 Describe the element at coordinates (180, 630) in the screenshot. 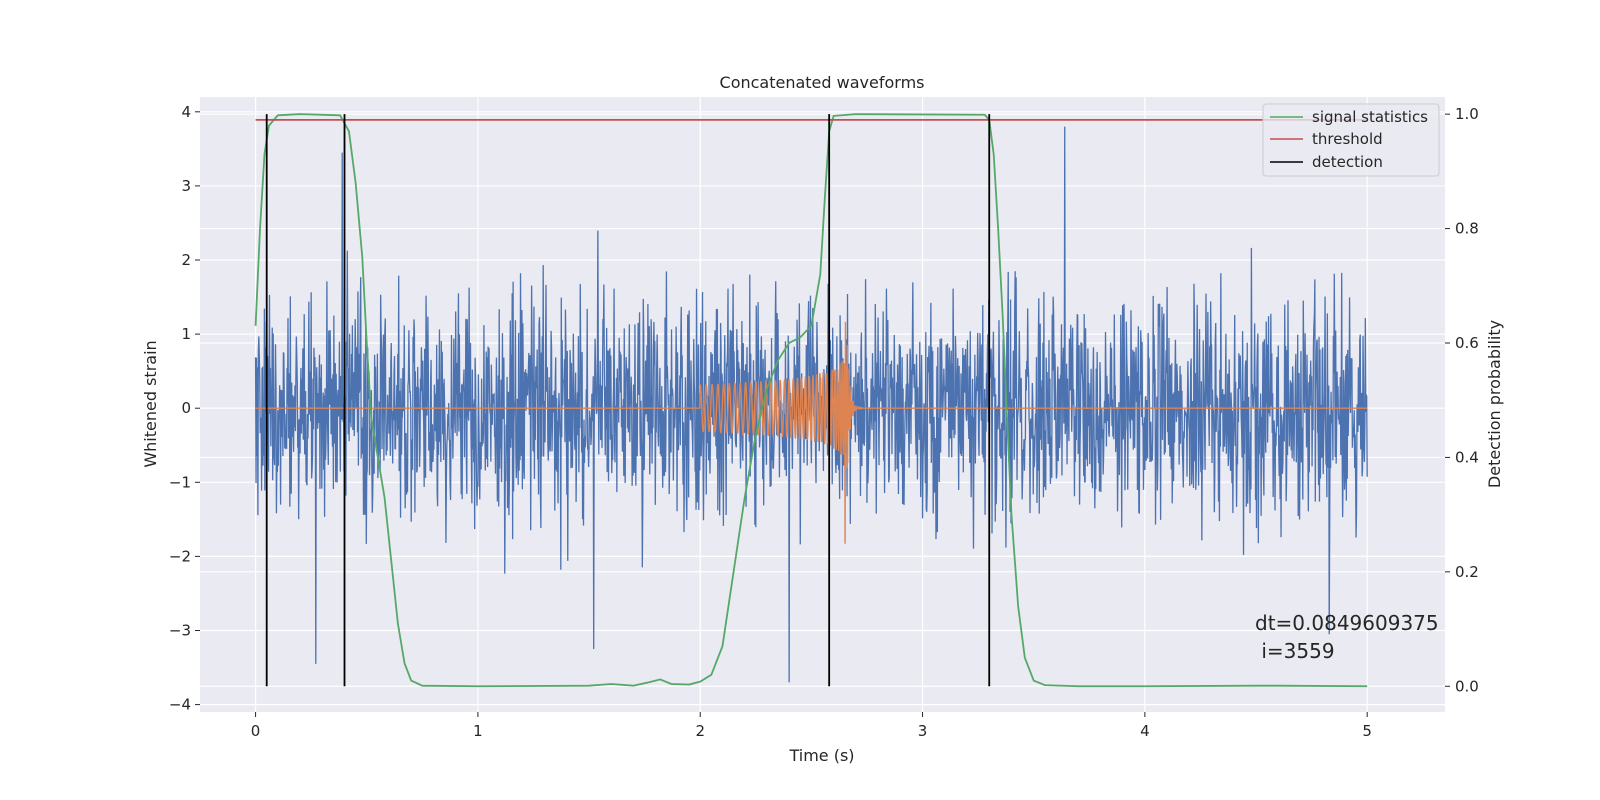

I see `y-left-tick-label: −3` at that location.